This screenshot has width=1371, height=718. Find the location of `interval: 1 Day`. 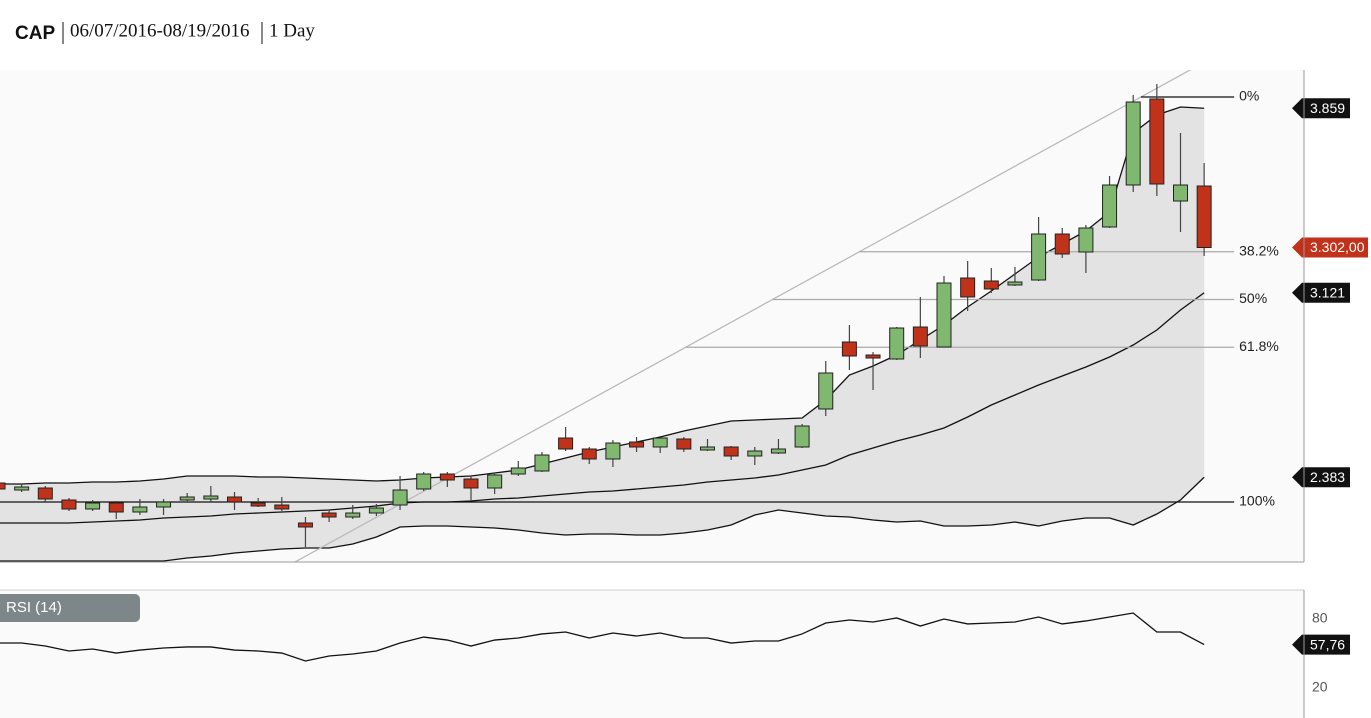

interval: 1 Day is located at coordinates (292, 30).